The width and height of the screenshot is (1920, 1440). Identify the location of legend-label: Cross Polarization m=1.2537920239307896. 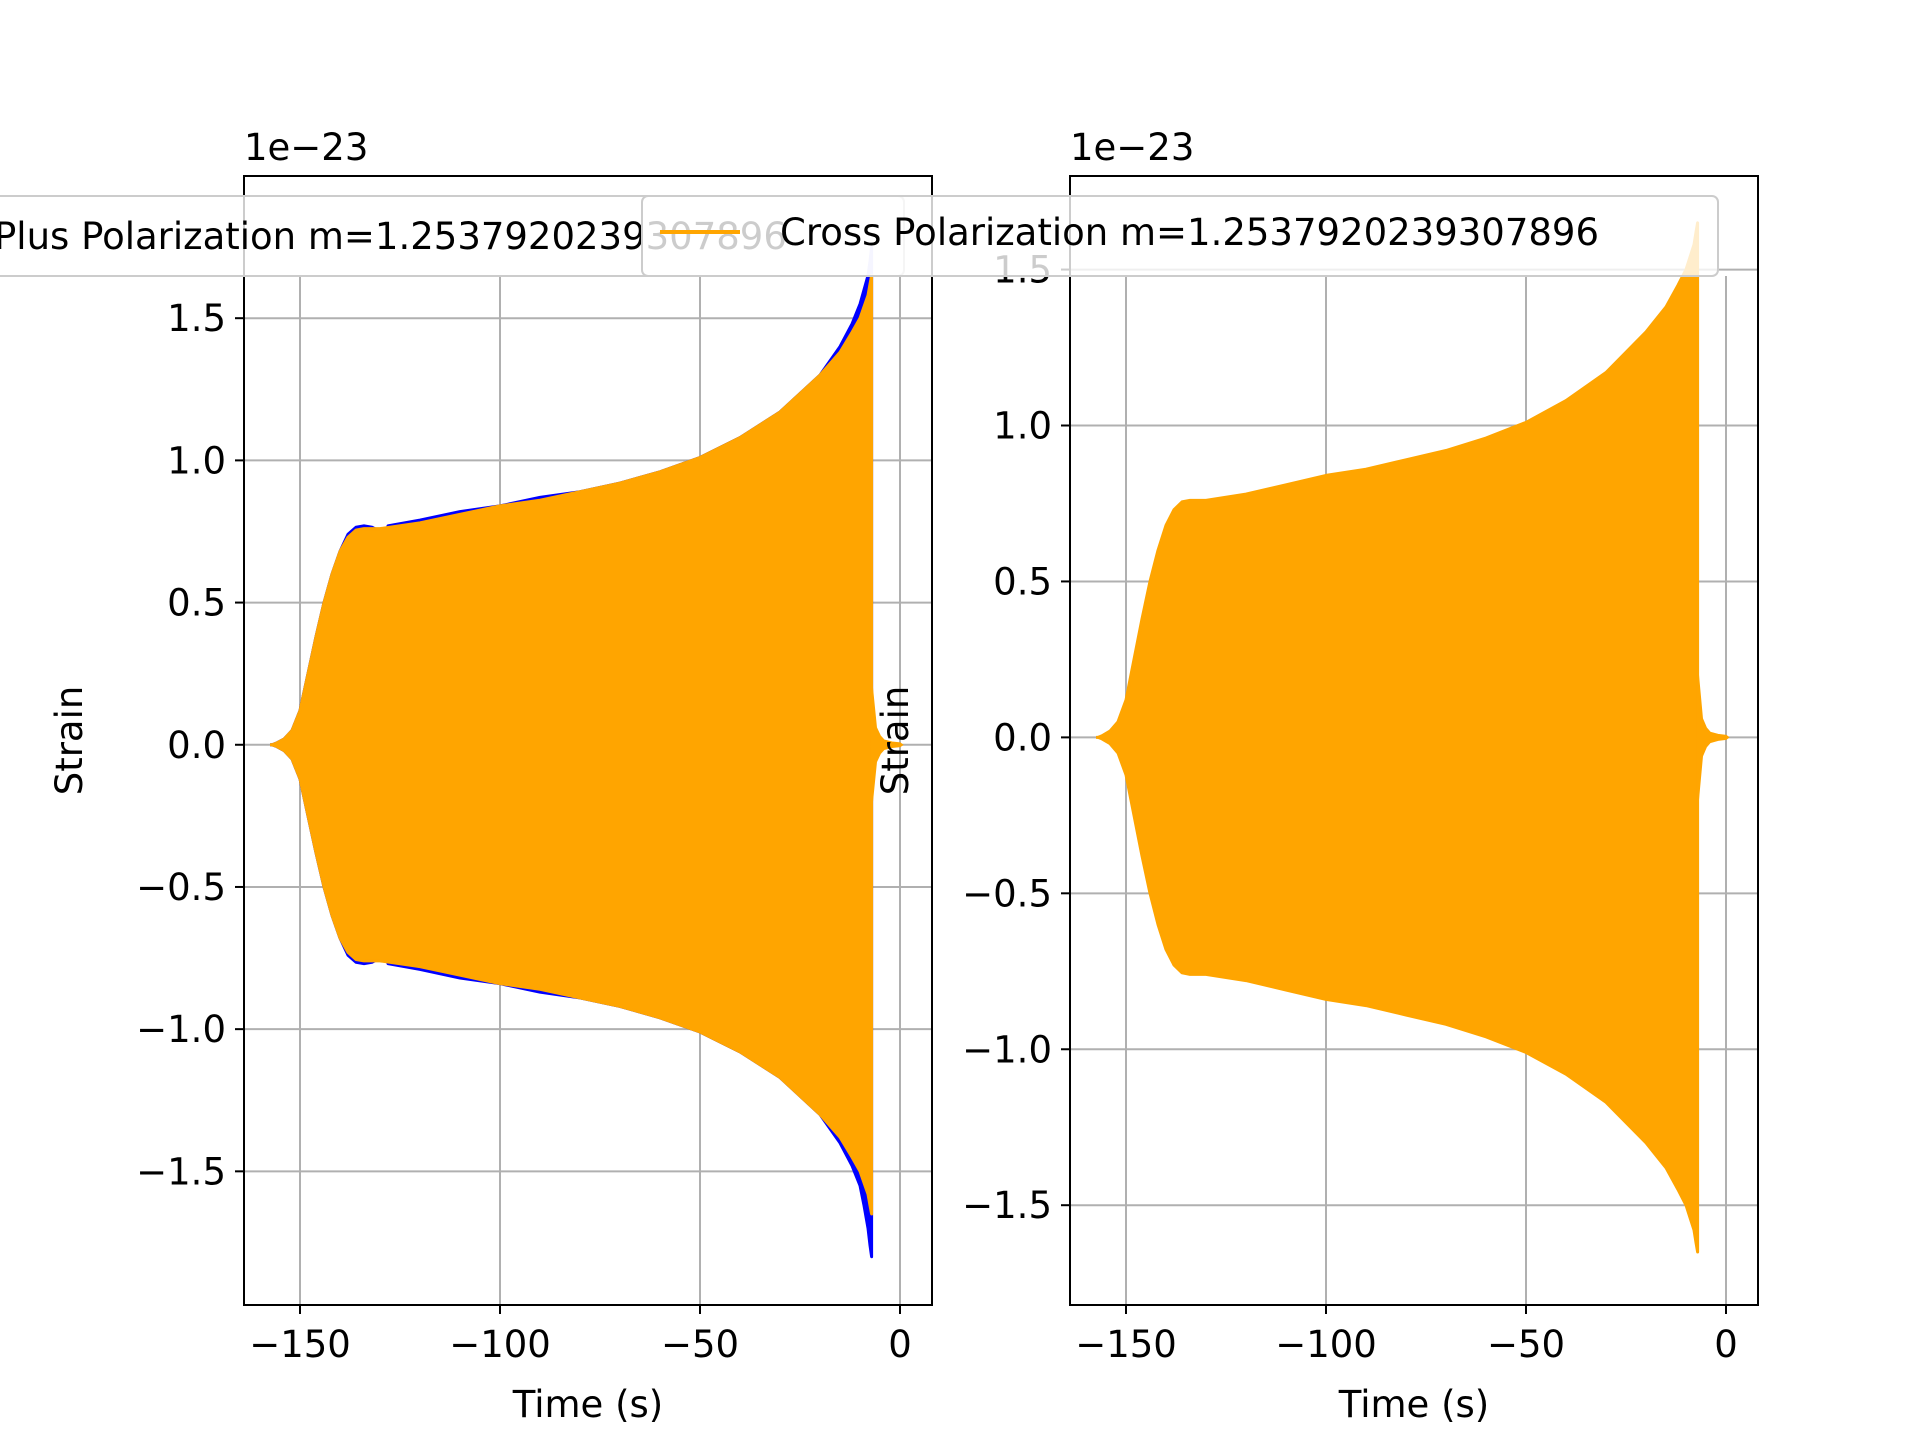
(1189, 232).